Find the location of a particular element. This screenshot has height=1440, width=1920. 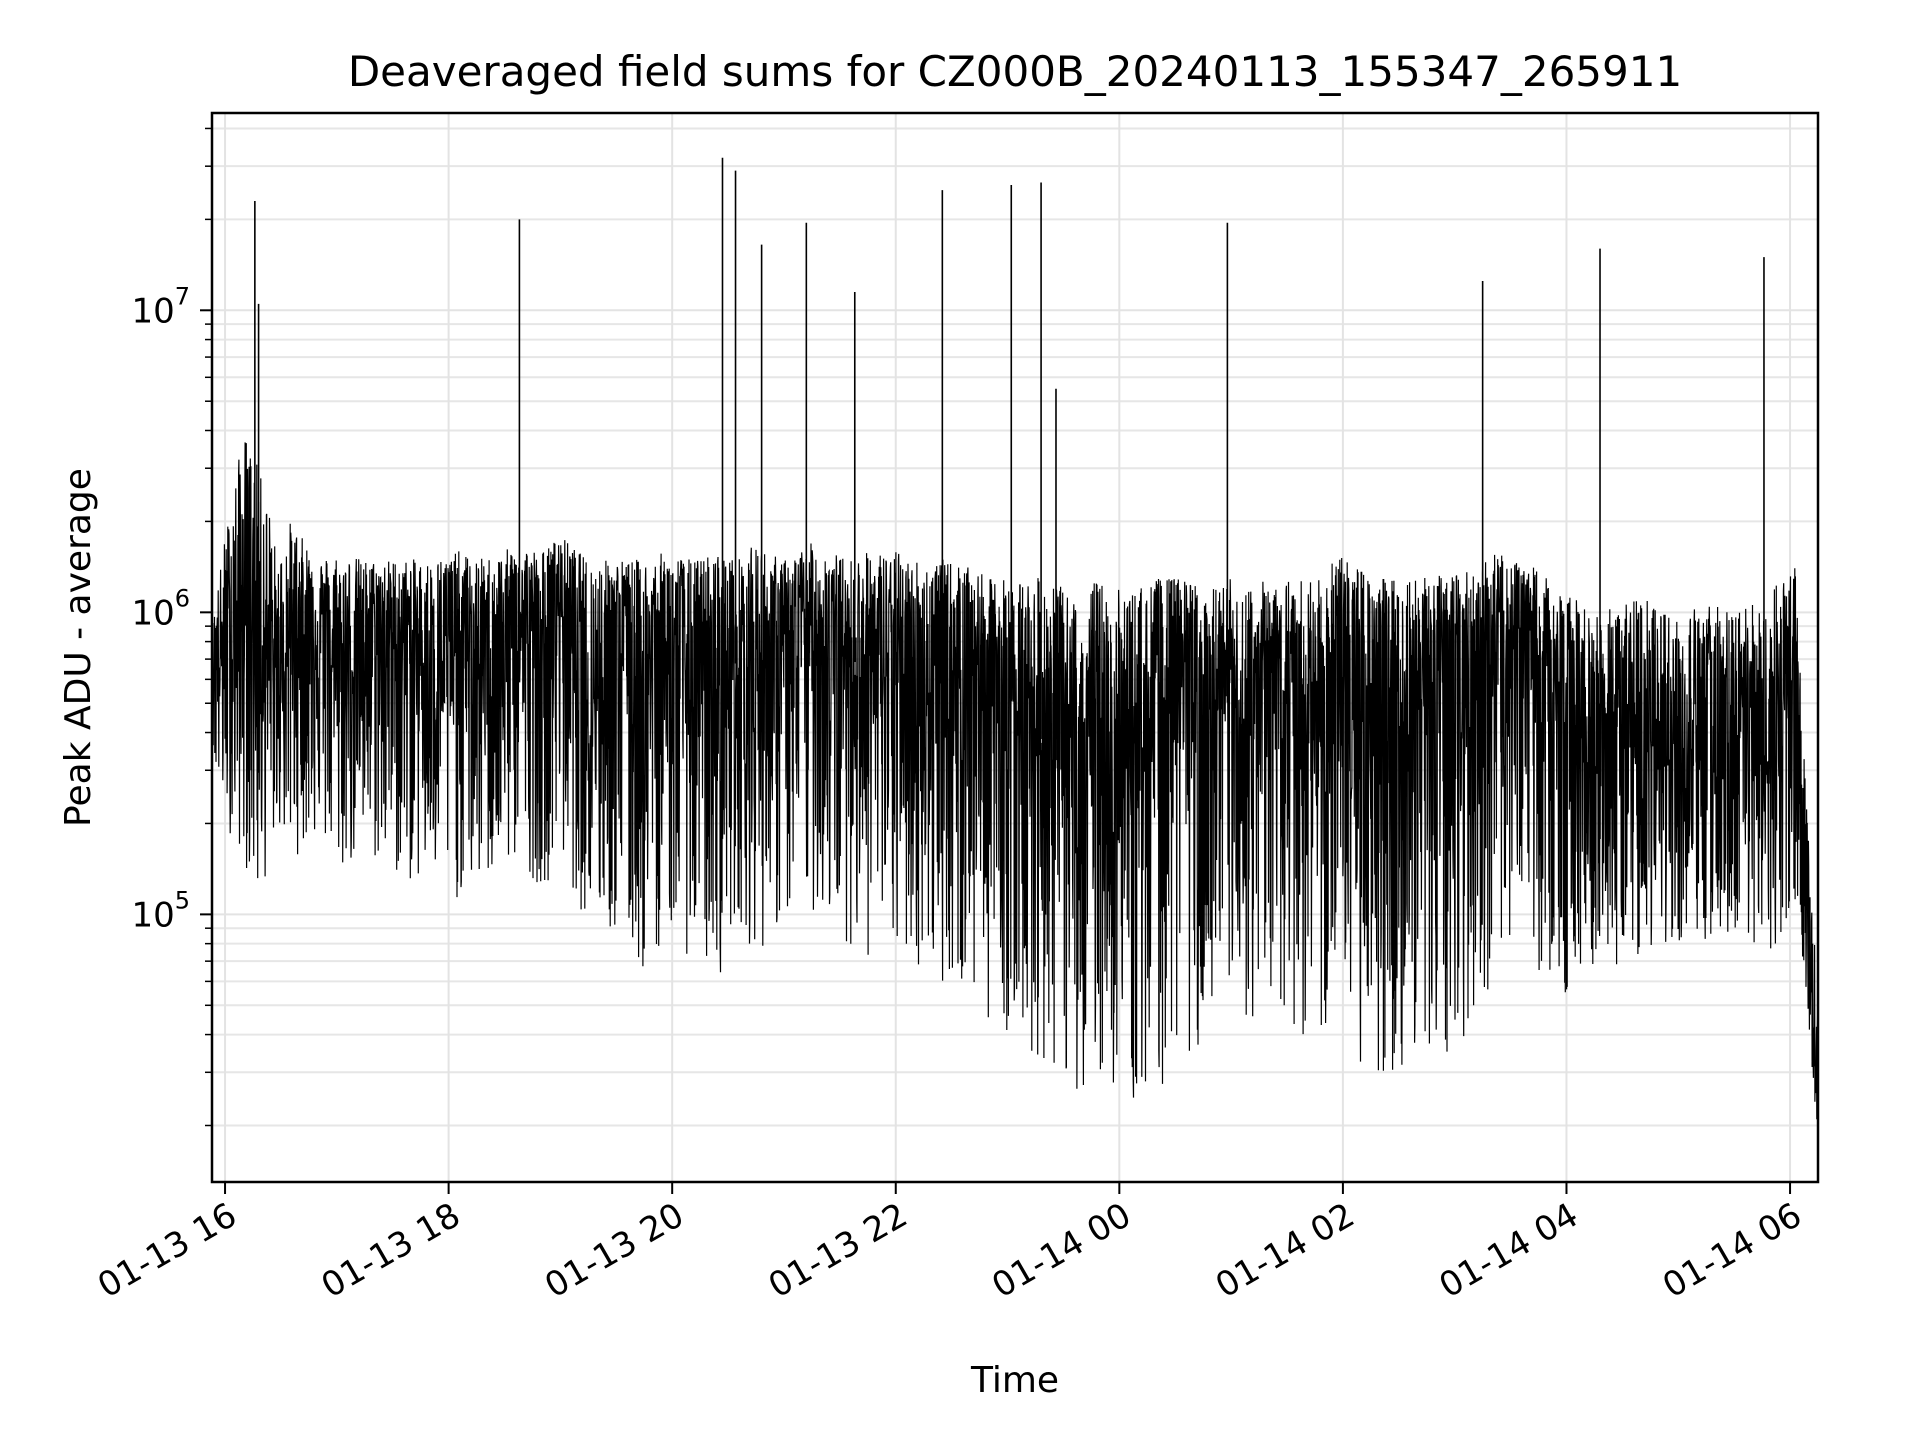

y-tick-exponent: 6 is located at coordinates (182, 598).